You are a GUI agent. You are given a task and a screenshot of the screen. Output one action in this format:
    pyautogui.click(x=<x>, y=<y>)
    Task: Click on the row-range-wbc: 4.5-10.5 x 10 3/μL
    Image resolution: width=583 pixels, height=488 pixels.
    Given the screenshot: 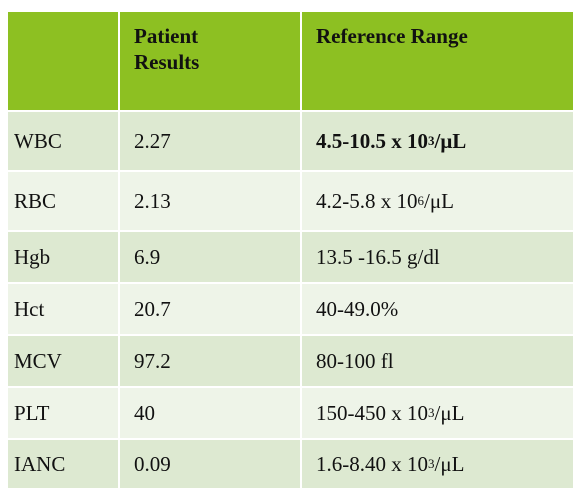 What is the action you would take?
    pyautogui.click(x=437, y=141)
    